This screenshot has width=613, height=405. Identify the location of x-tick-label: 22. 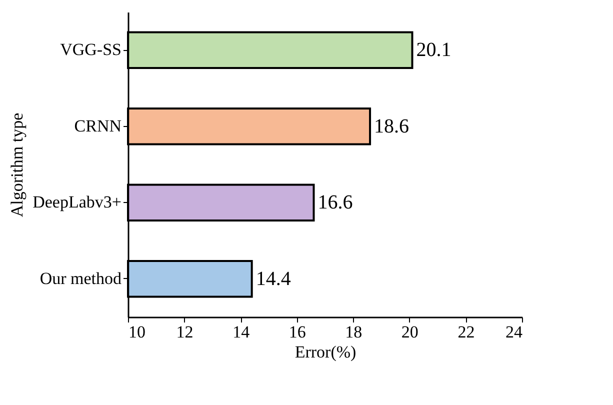
(466, 332).